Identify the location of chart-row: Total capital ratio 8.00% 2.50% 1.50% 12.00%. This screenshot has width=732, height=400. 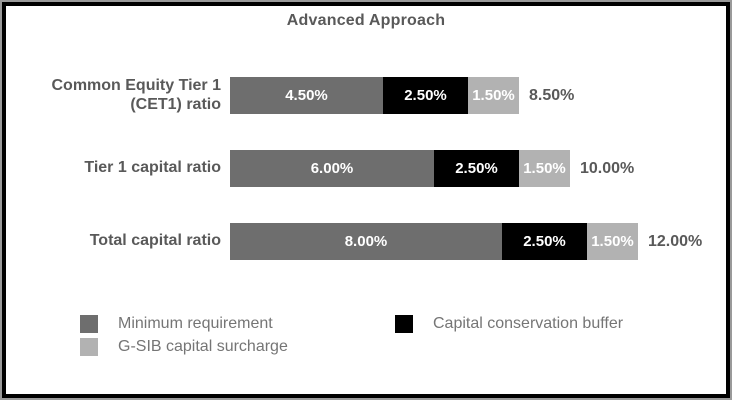
(366, 241).